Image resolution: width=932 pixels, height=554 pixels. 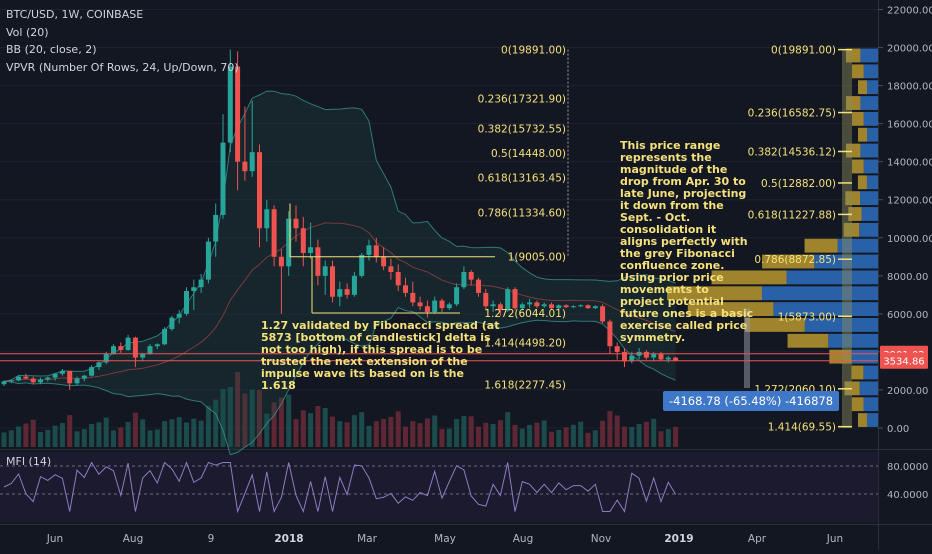 What do you see at coordinates (367, 539) in the screenshot?
I see `time-axis-label: Mar` at bounding box center [367, 539].